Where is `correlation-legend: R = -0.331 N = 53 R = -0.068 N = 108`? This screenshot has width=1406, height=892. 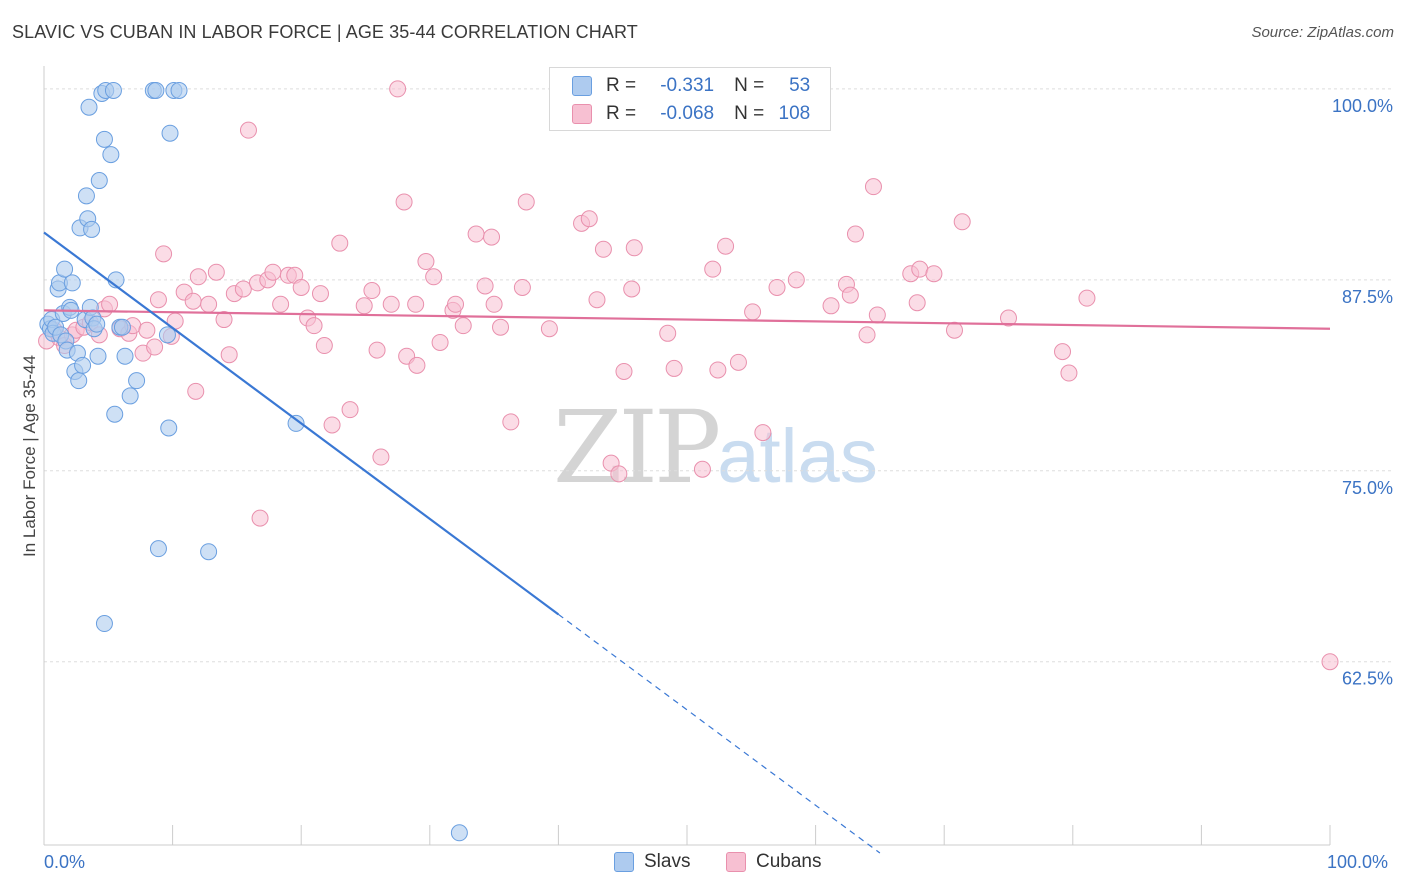 correlation-legend: R = -0.331 N = 53 R = -0.068 N = 108 is located at coordinates (690, 99).